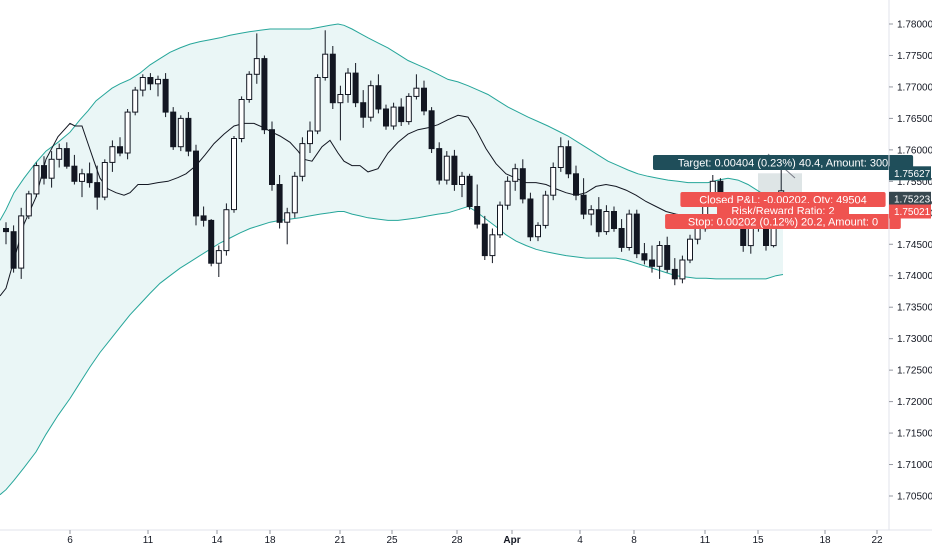 Image resolution: width=932 pixels, height=550 pixels. What do you see at coordinates (340, 540) in the screenshot?
I see `time-tick-label: 21` at bounding box center [340, 540].